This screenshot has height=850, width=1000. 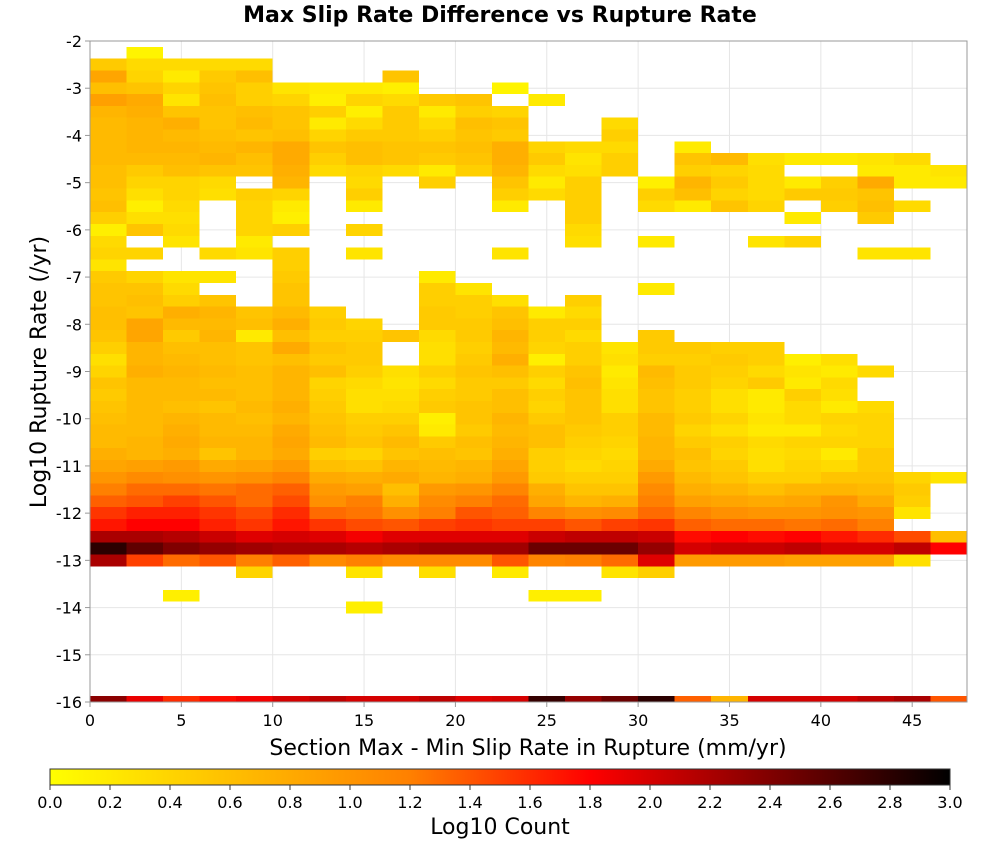 What do you see at coordinates (69, 560) in the screenshot?
I see `y-tick-label: -13` at bounding box center [69, 560].